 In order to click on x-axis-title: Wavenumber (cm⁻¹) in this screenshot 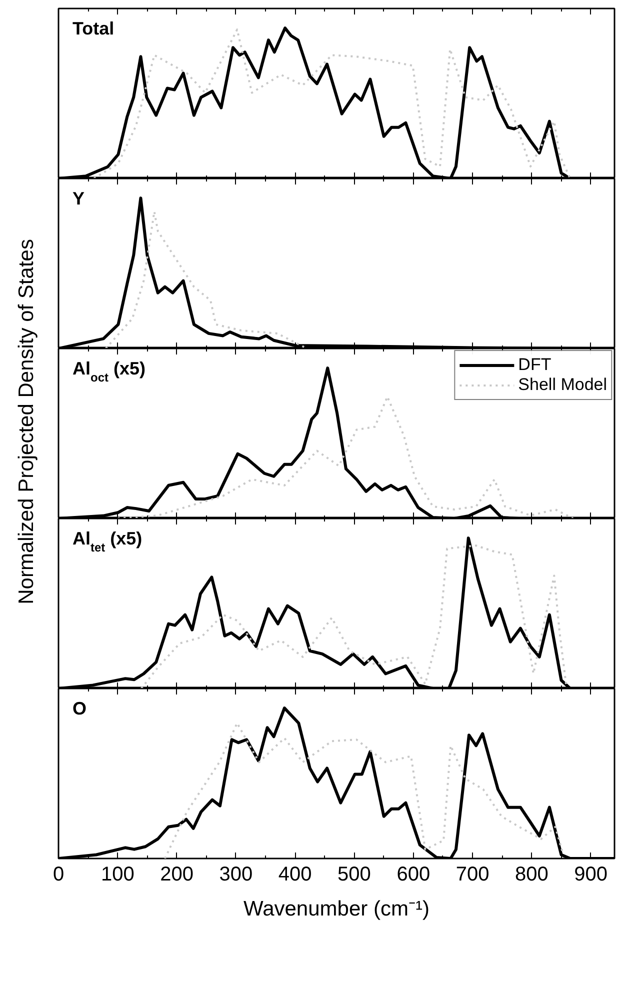, I will do `click(337, 909)`.